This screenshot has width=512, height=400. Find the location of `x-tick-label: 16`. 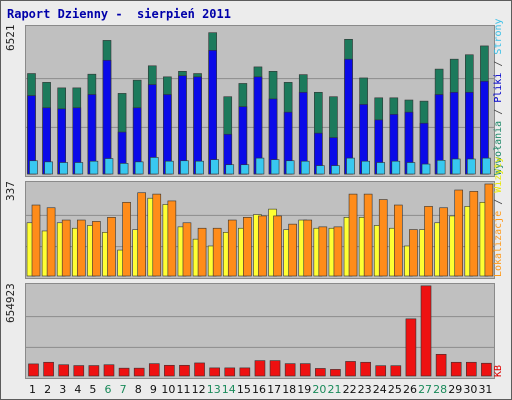

x-tick-label: 16 is located at coordinates (259, 389).